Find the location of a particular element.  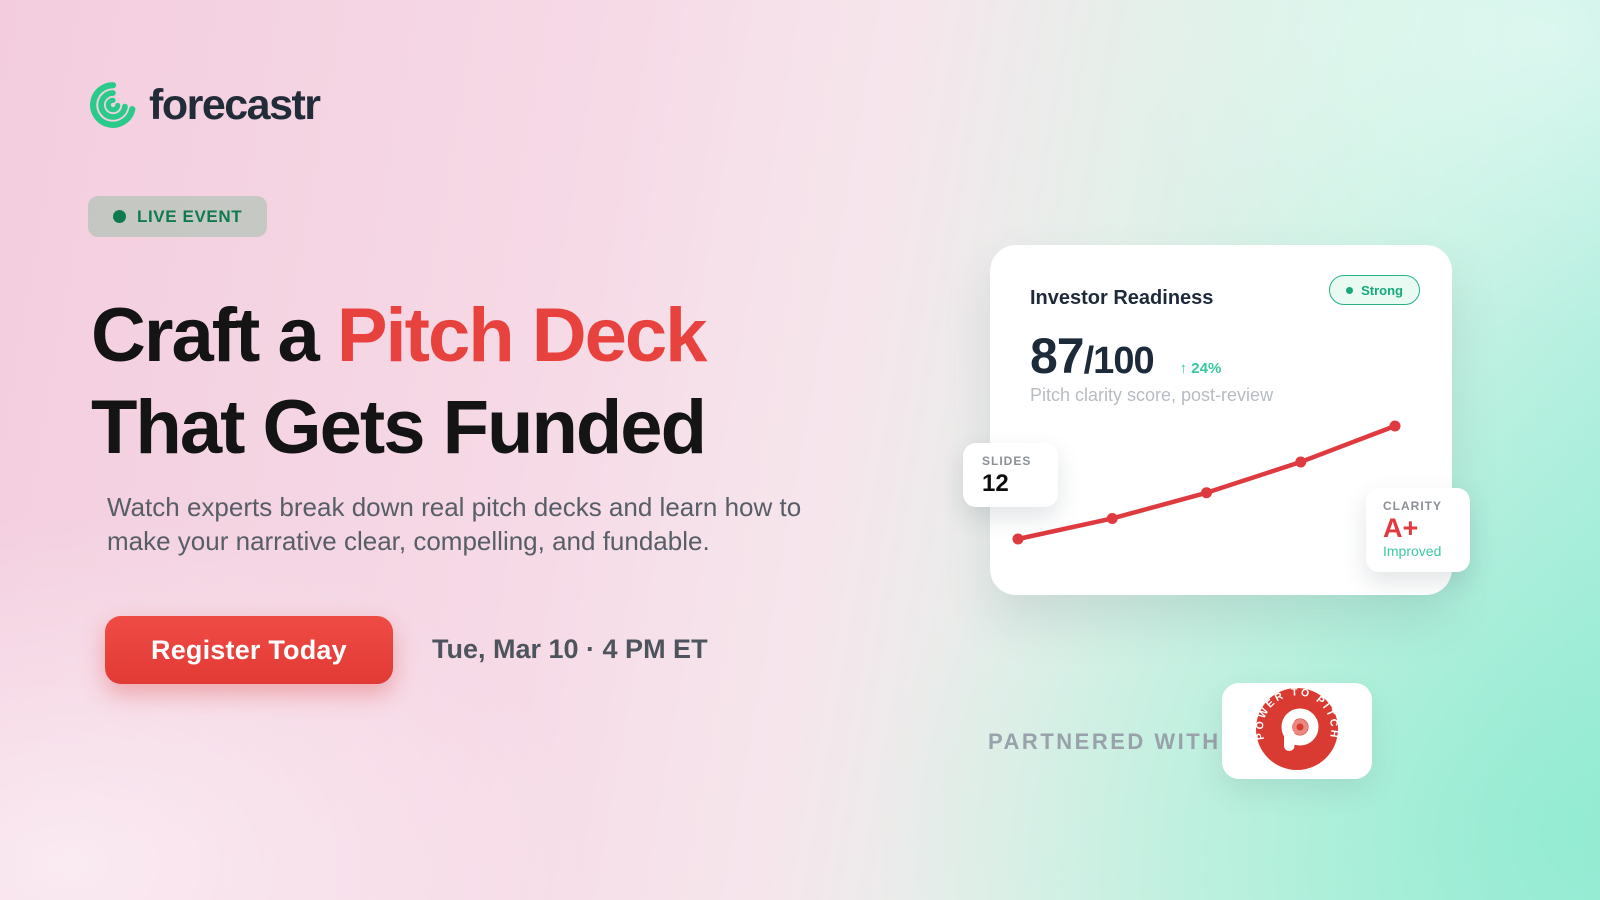

power-to-pitch-logo: POWER TO PITCH is located at coordinates (1296, 731).